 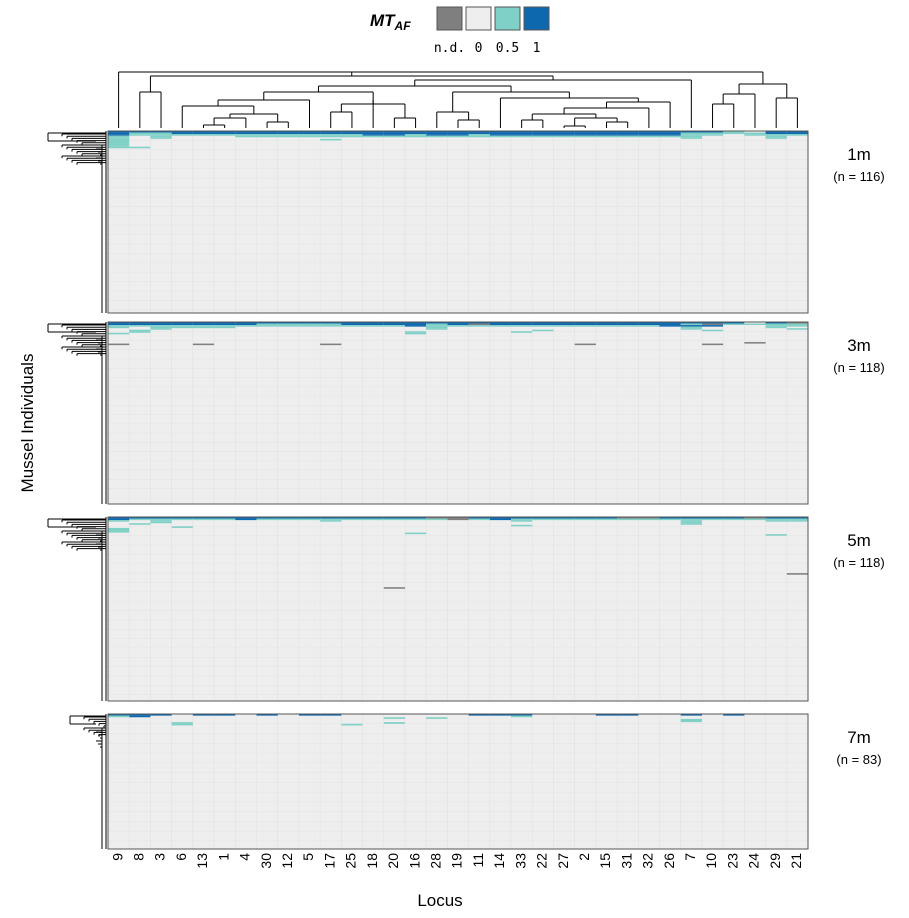 What do you see at coordinates (160, 857) in the screenshot?
I see `x-tick-label: 3` at bounding box center [160, 857].